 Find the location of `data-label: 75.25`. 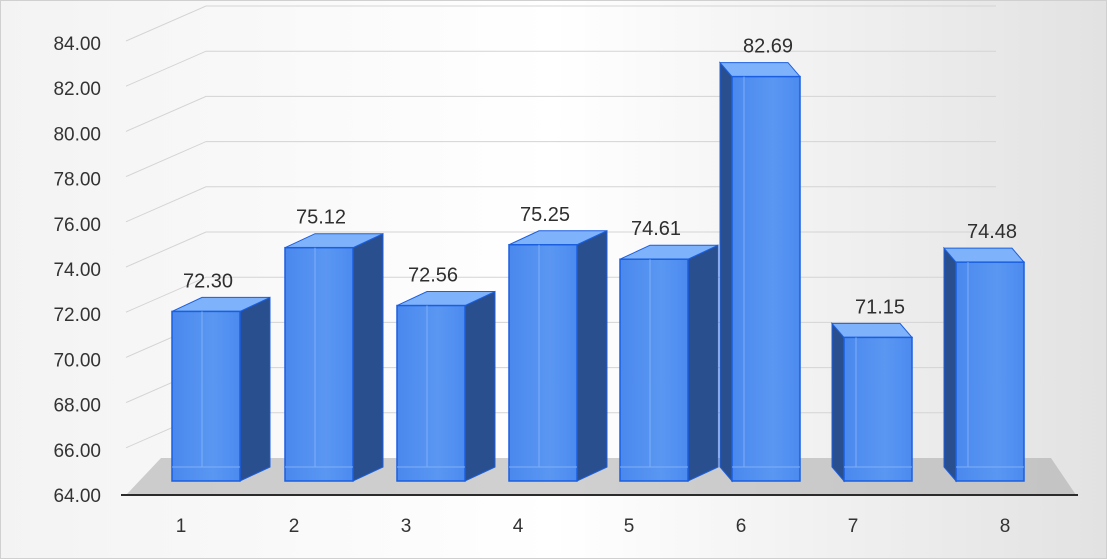

data-label: 75.25 is located at coordinates (545, 215).